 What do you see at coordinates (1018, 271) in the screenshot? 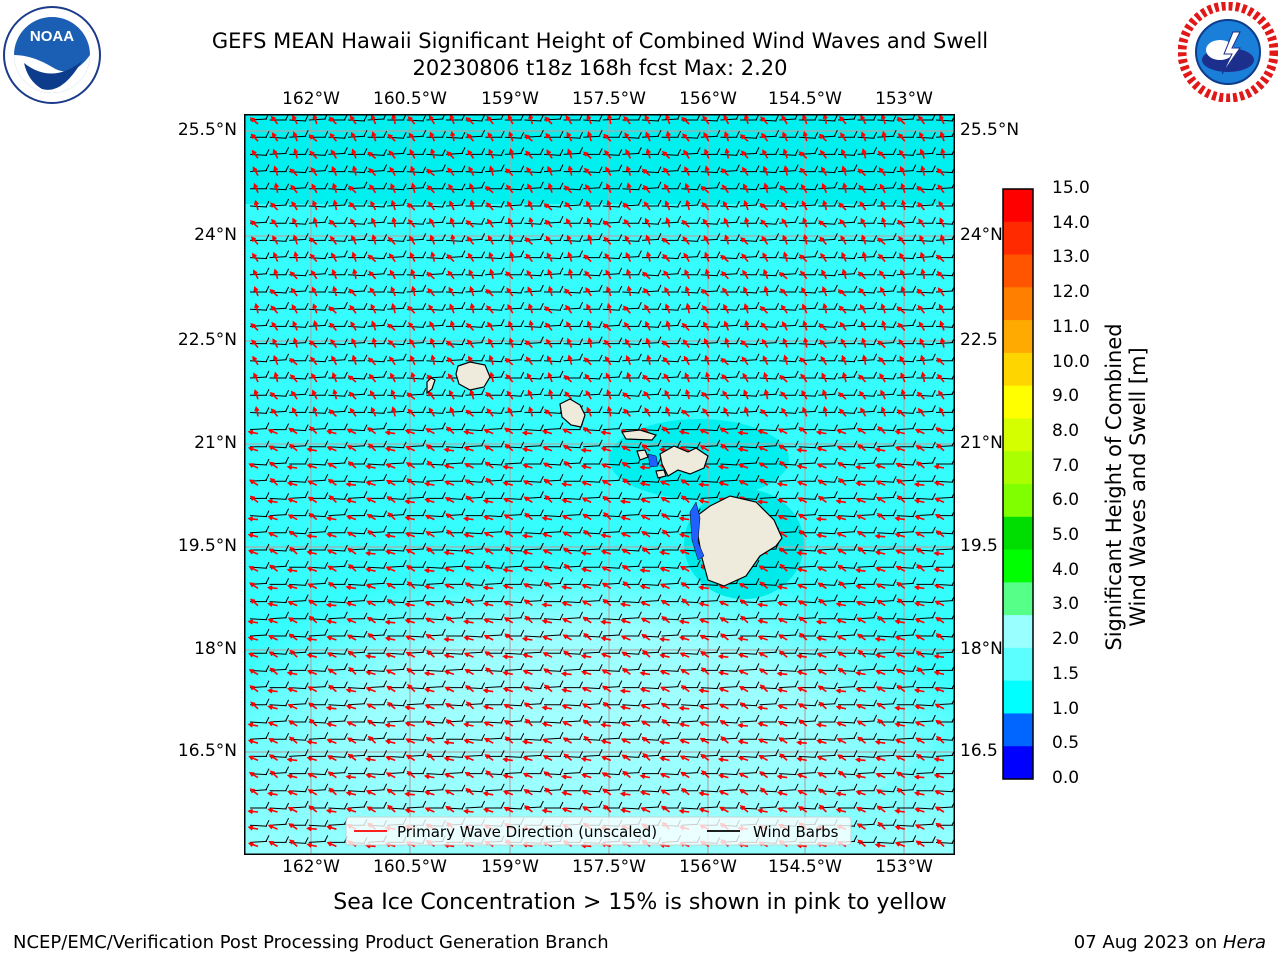
I see `colorbar-cell` at bounding box center [1018, 271].